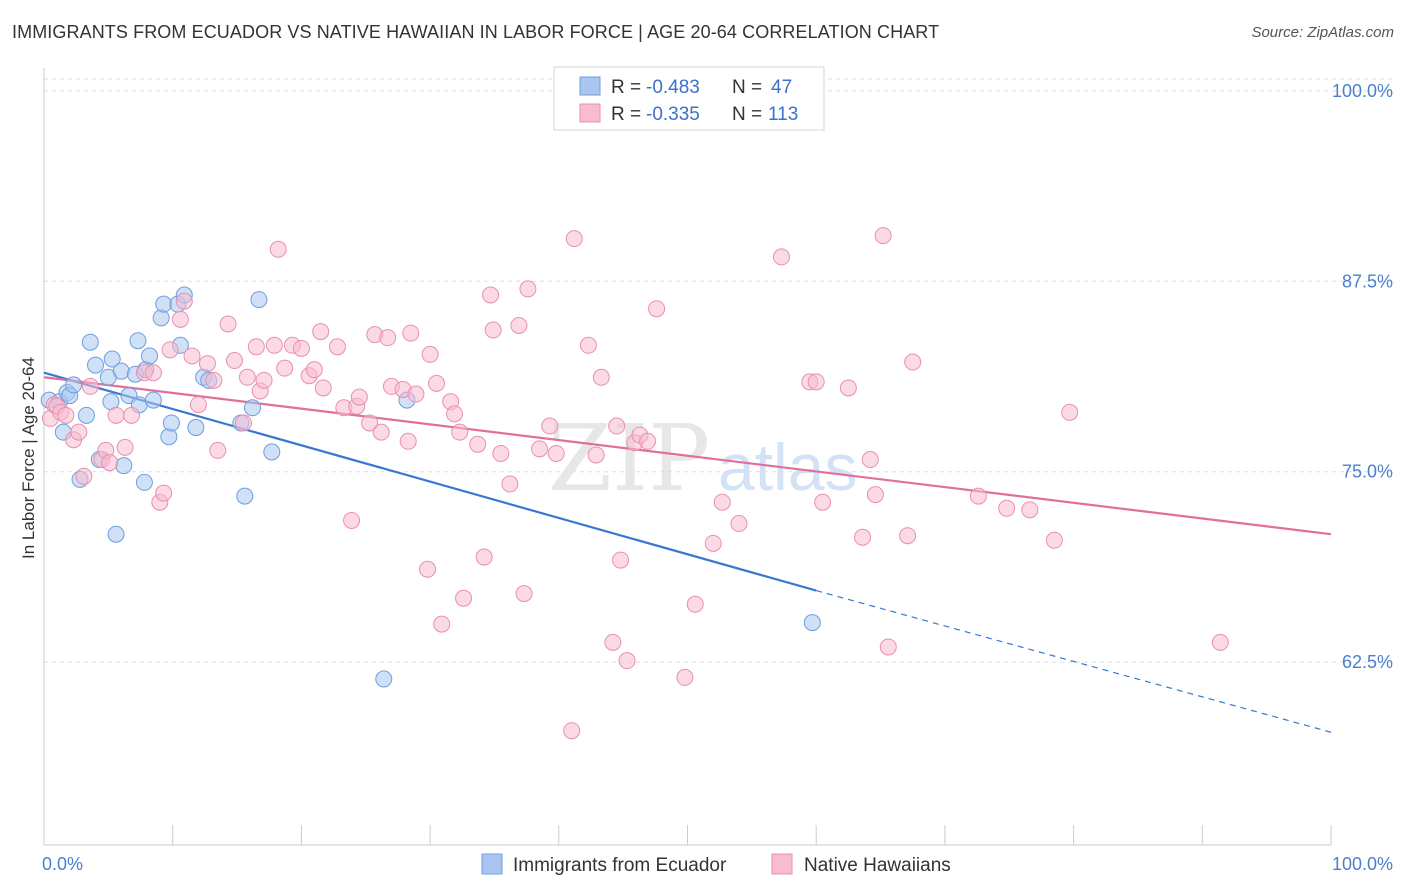 Image resolution: width=1406 pixels, height=892 pixels. I want to click on x-tick-label: 0.0%, so click(62, 864).